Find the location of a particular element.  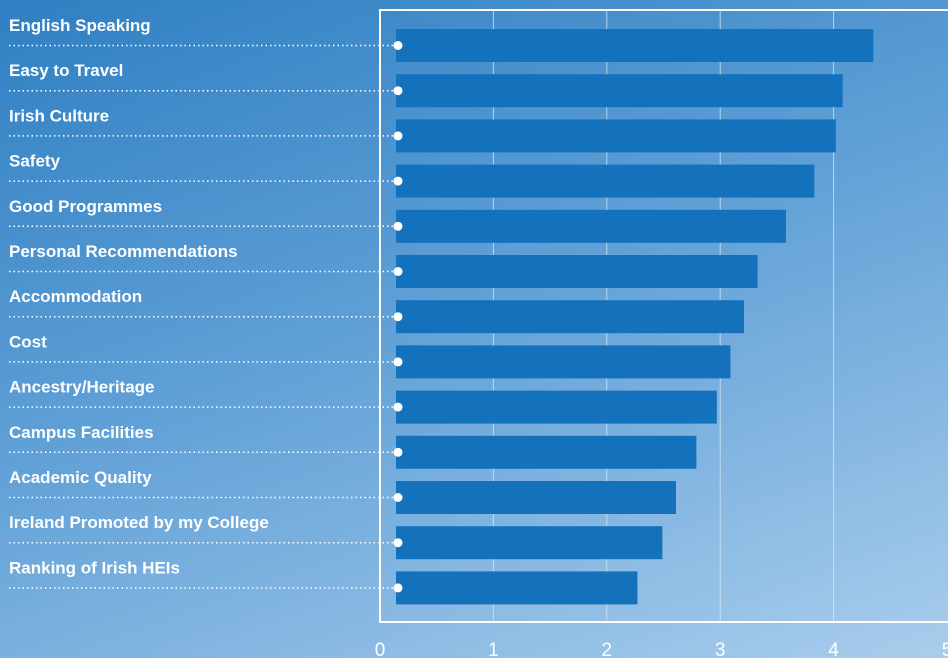

category-label: Academic Quality is located at coordinates (80, 477).